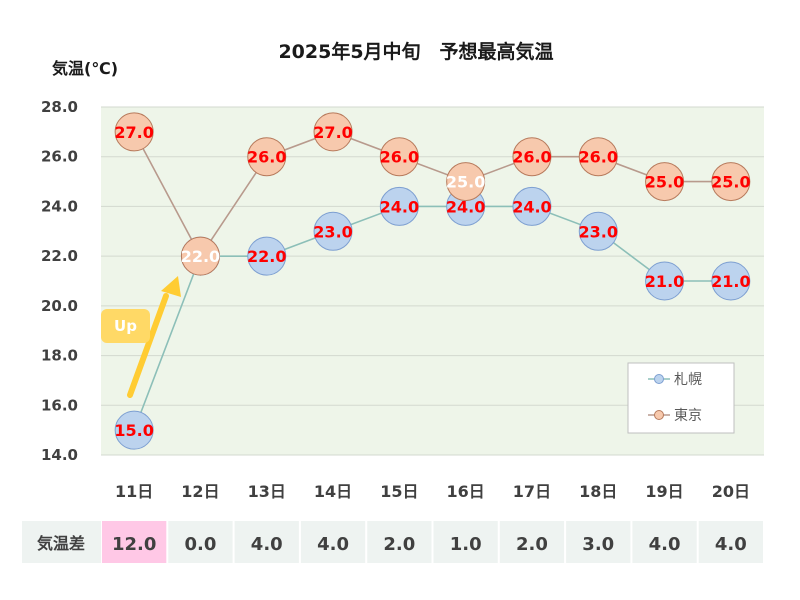 The height and width of the screenshot is (600, 800). I want to click on data-label-0-4: 24.0, so click(399, 206).